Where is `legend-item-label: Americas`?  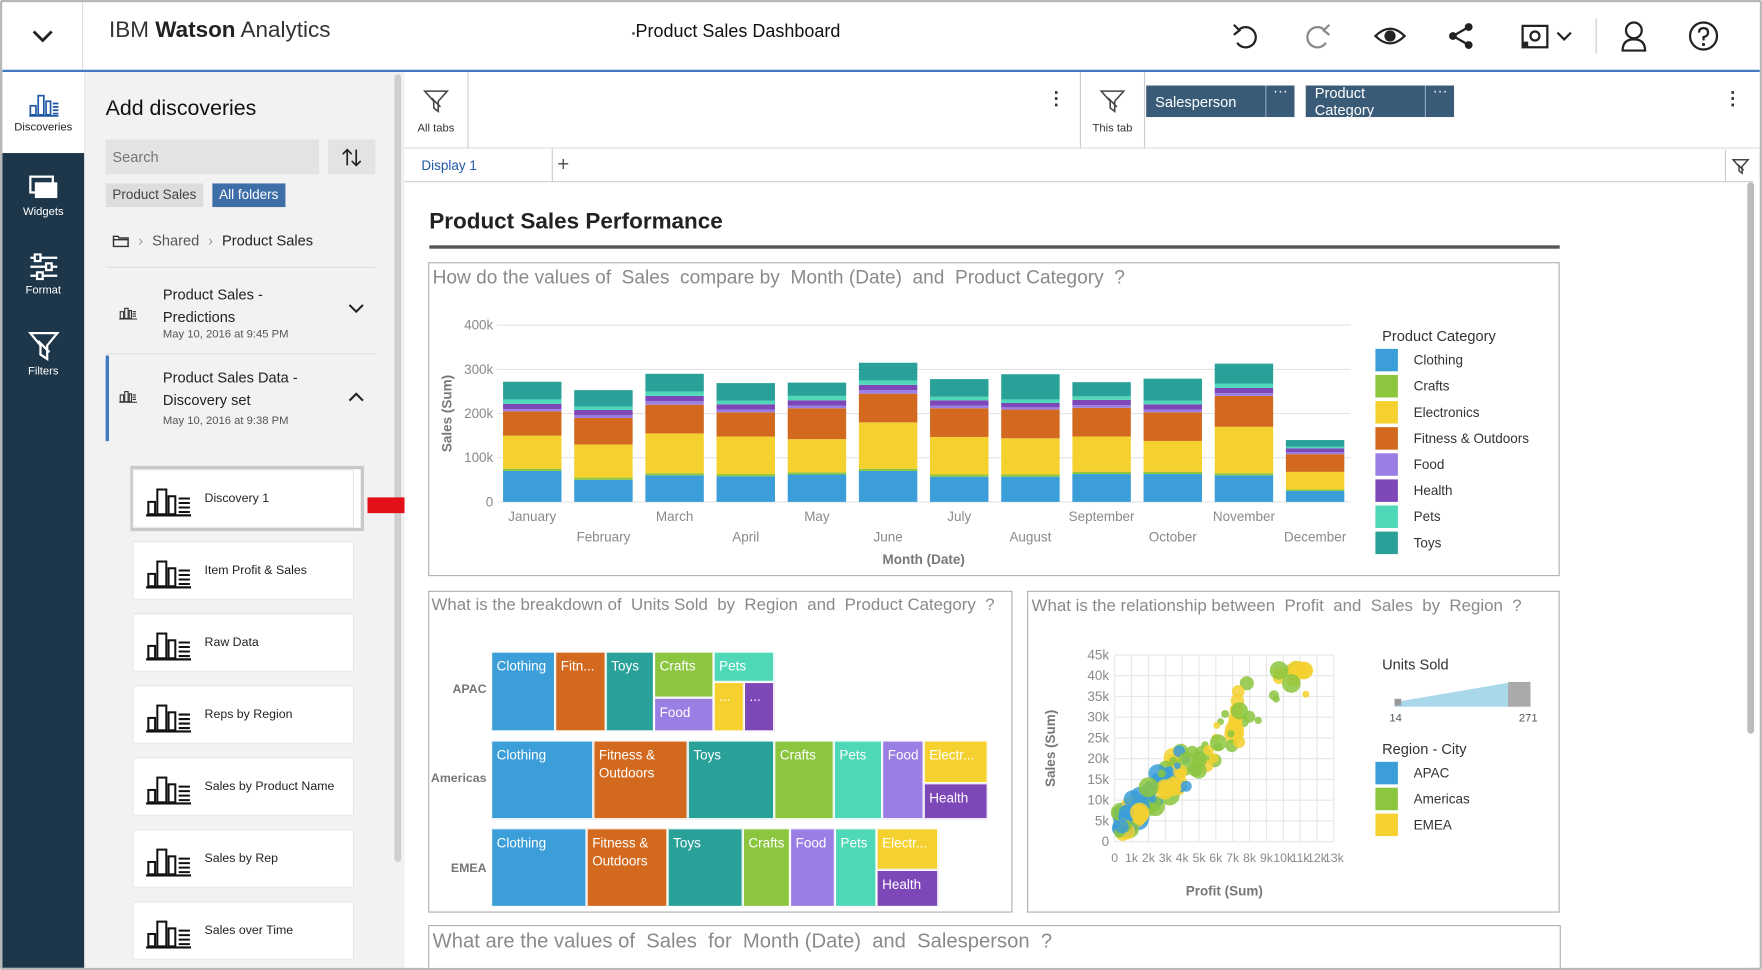
legend-item-label: Americas is located at coordinates (1442, 798).